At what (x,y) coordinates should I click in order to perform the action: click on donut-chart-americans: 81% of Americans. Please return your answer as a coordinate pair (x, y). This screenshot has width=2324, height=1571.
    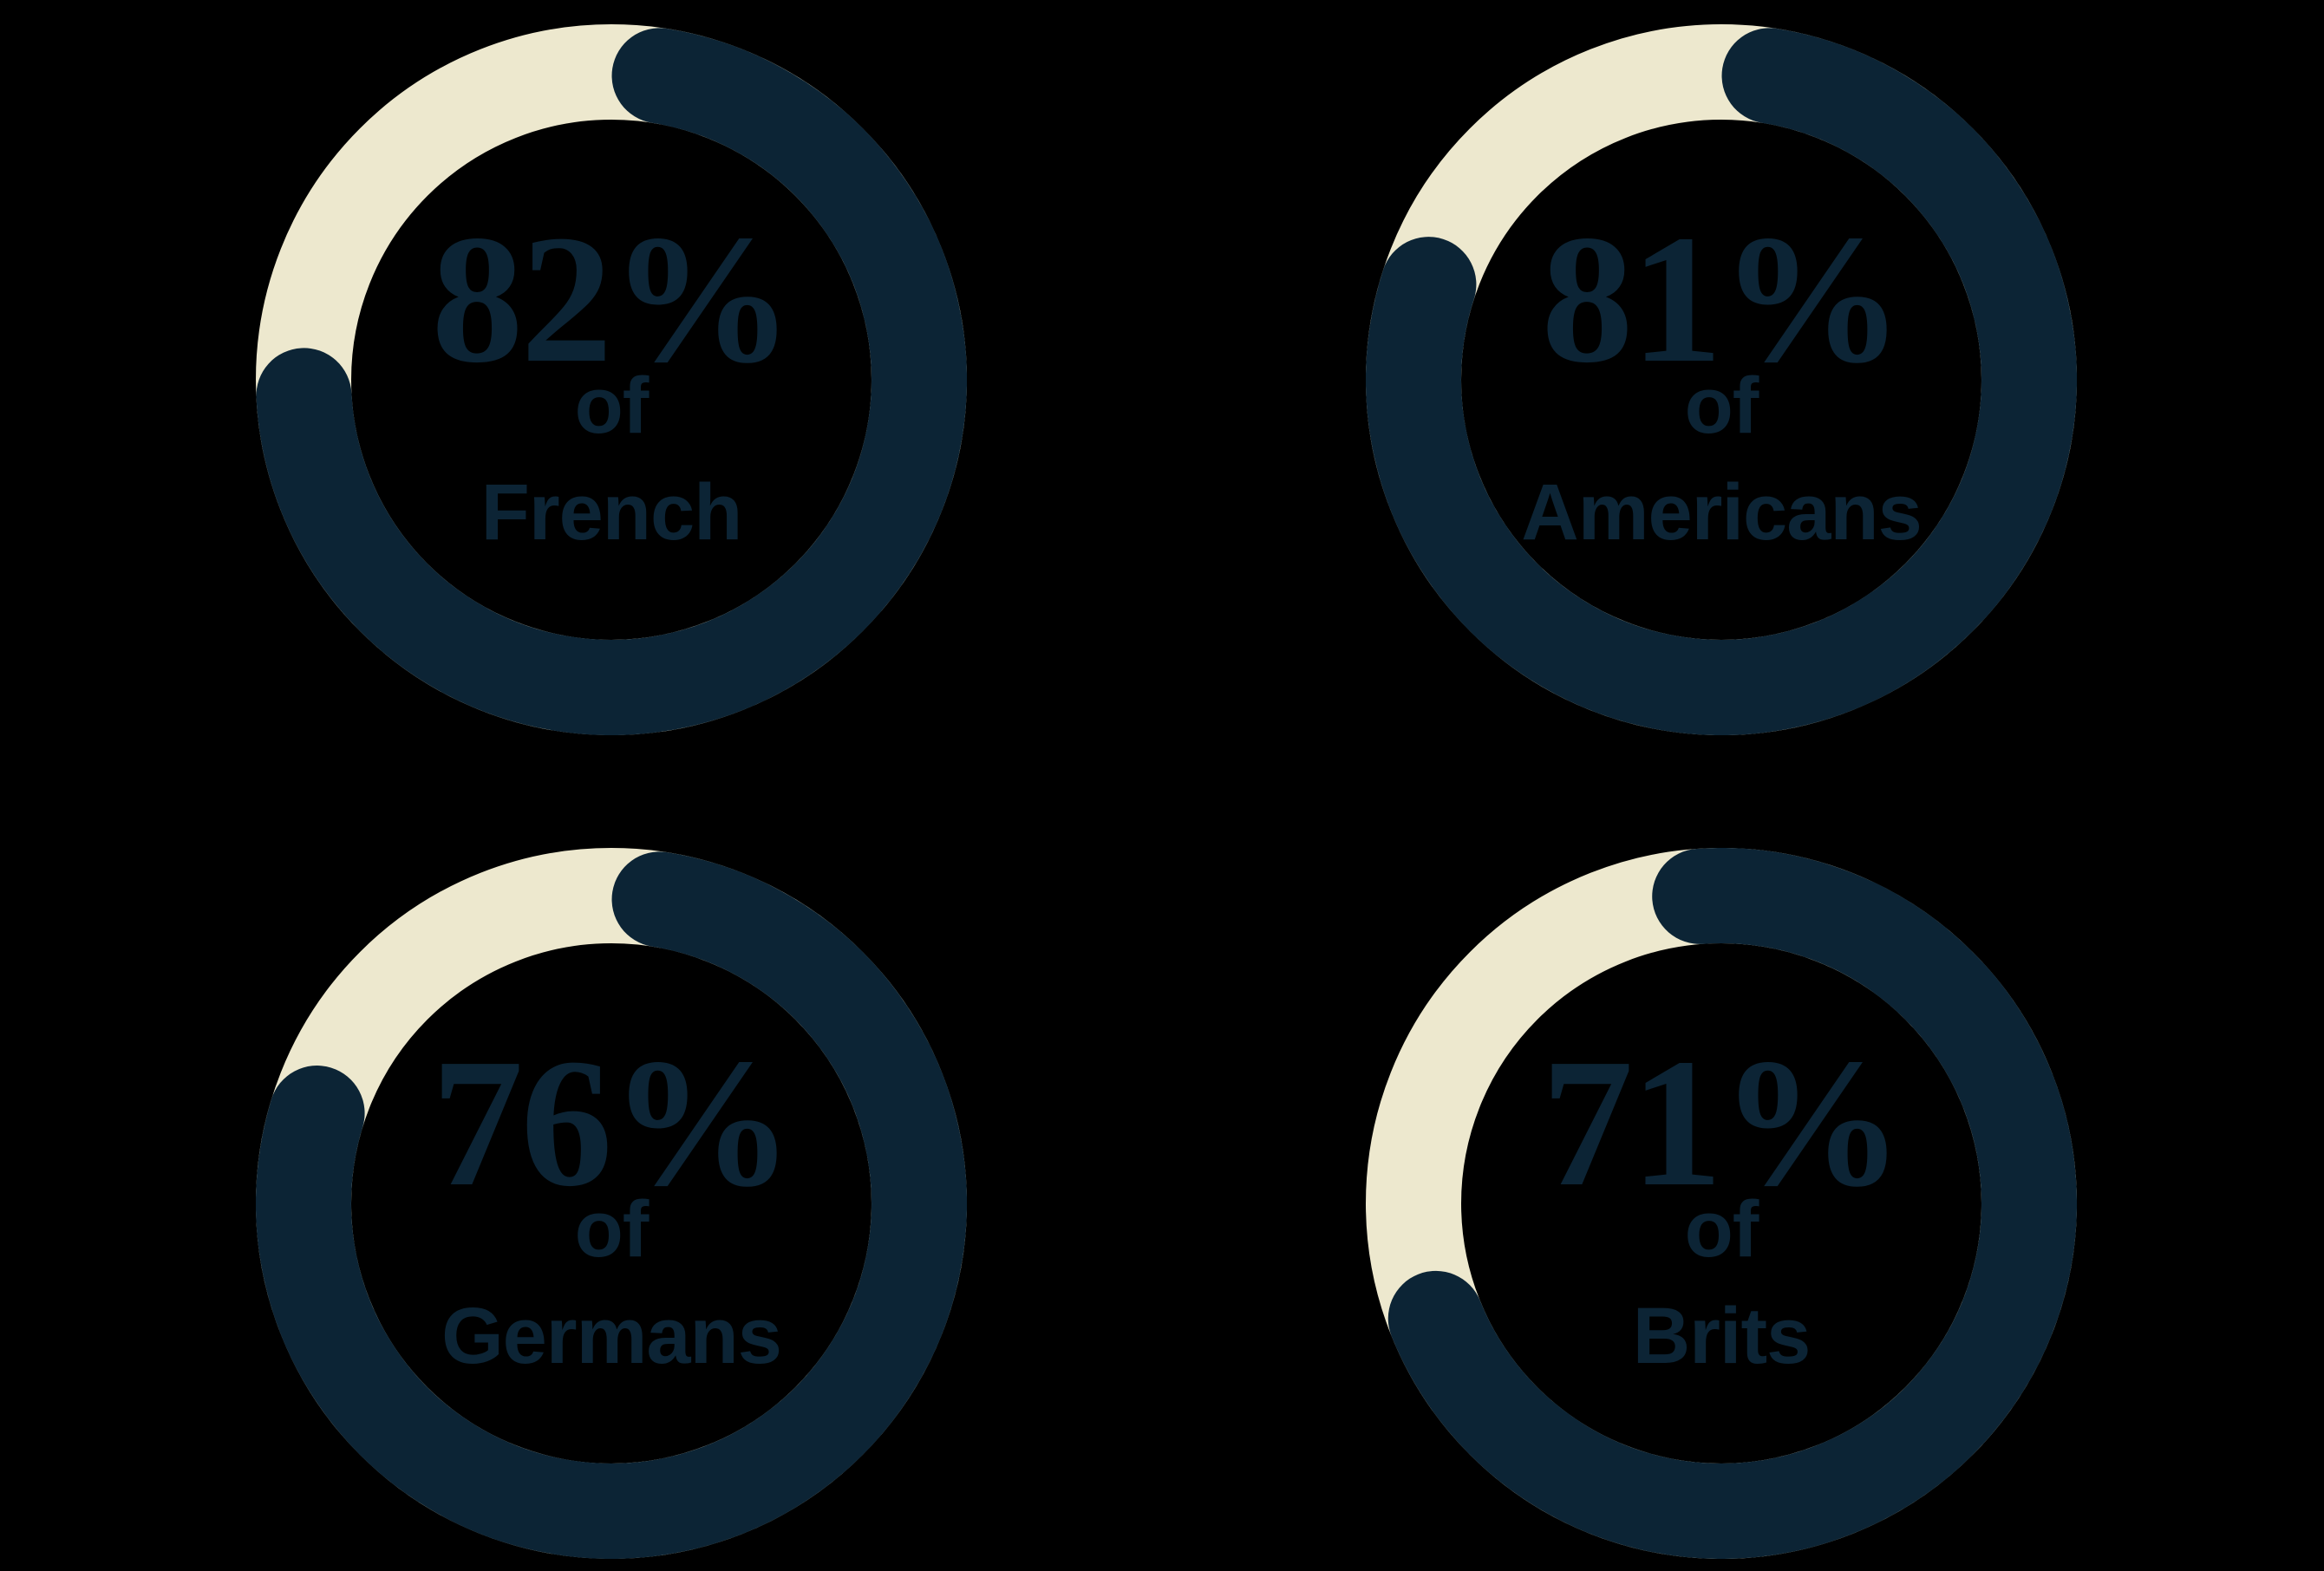
    Looking at the image, I should click on (1721, 380).